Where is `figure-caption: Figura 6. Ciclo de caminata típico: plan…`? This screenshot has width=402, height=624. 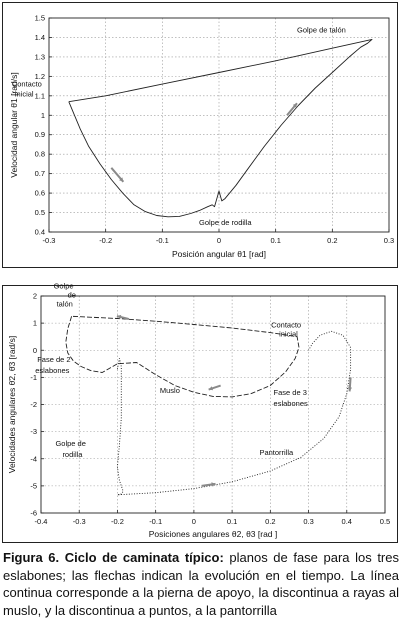
figure-caption: Figura 6. Ciclo de caminata típico: plan… is located at coordinates (201, 584).